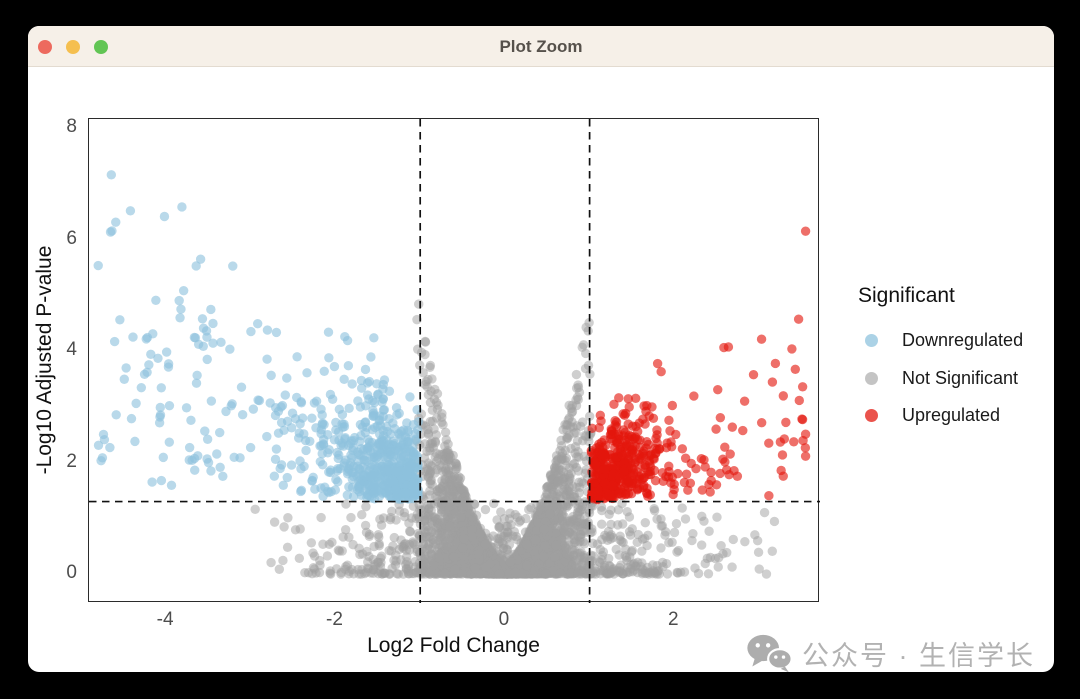 This screenshot has height=699, width=1080. I want to click on minimize-button, so click(73, 47).